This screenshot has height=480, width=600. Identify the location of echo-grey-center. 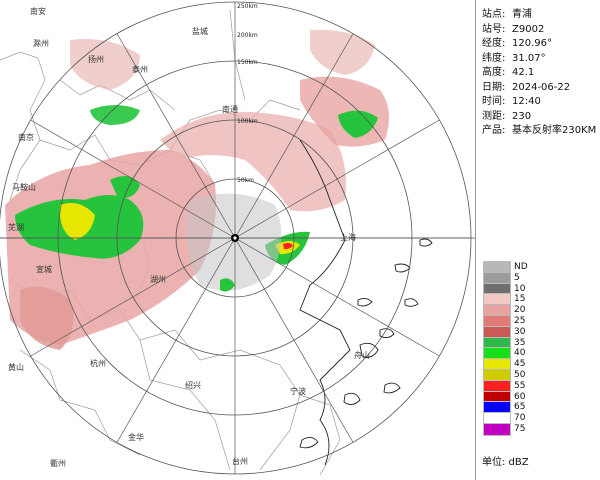
(234, 242).